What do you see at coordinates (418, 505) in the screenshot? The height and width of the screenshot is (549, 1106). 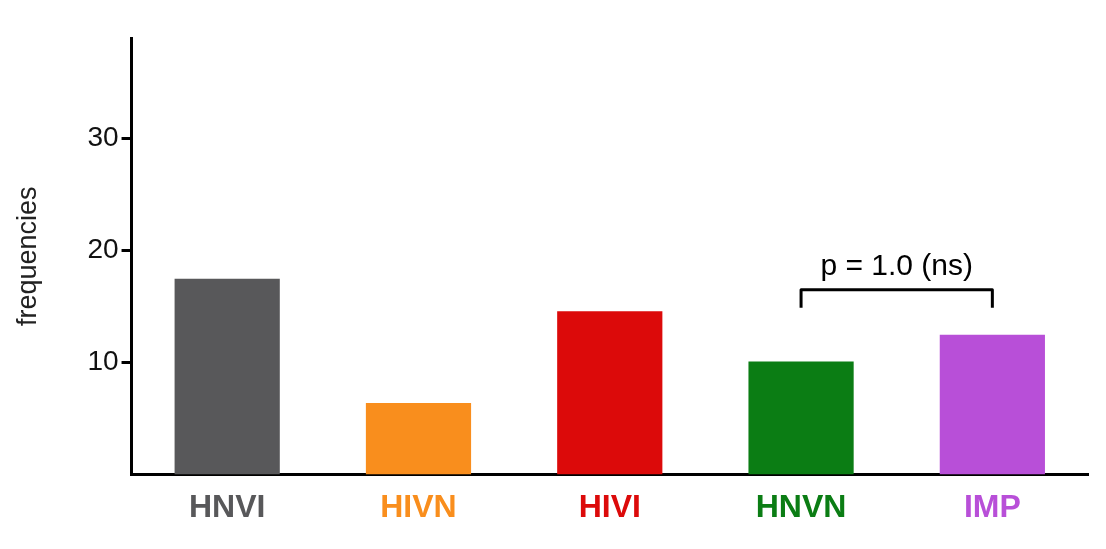 I see `x-tick-label: HIVN` at bounding box center [418, 505].